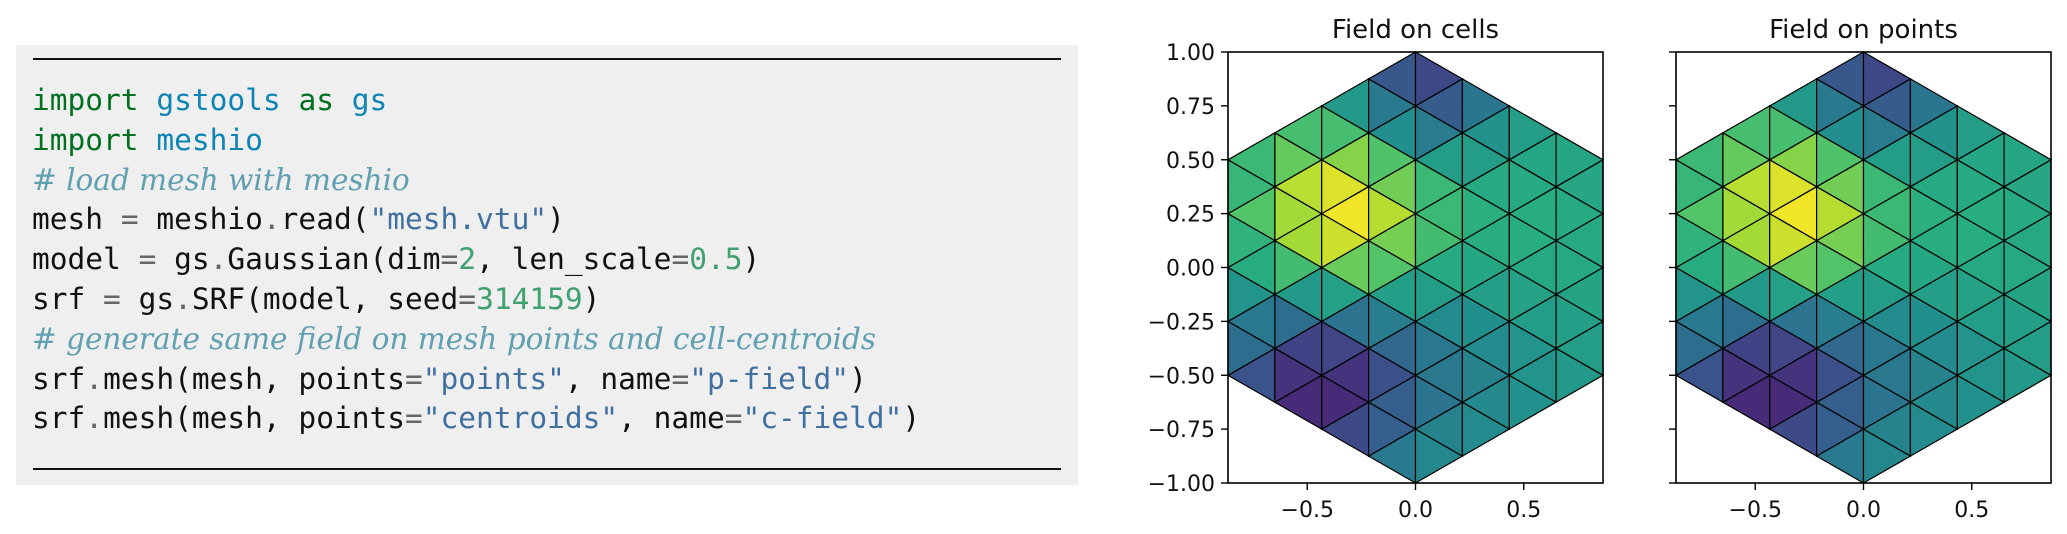 The height and width of the screenshot is (534, 2067). What do you see at coordinates (1181, 376) in the screenshot?
I see `y-tick-label: −0.50` at bounding box center [1181, 376].